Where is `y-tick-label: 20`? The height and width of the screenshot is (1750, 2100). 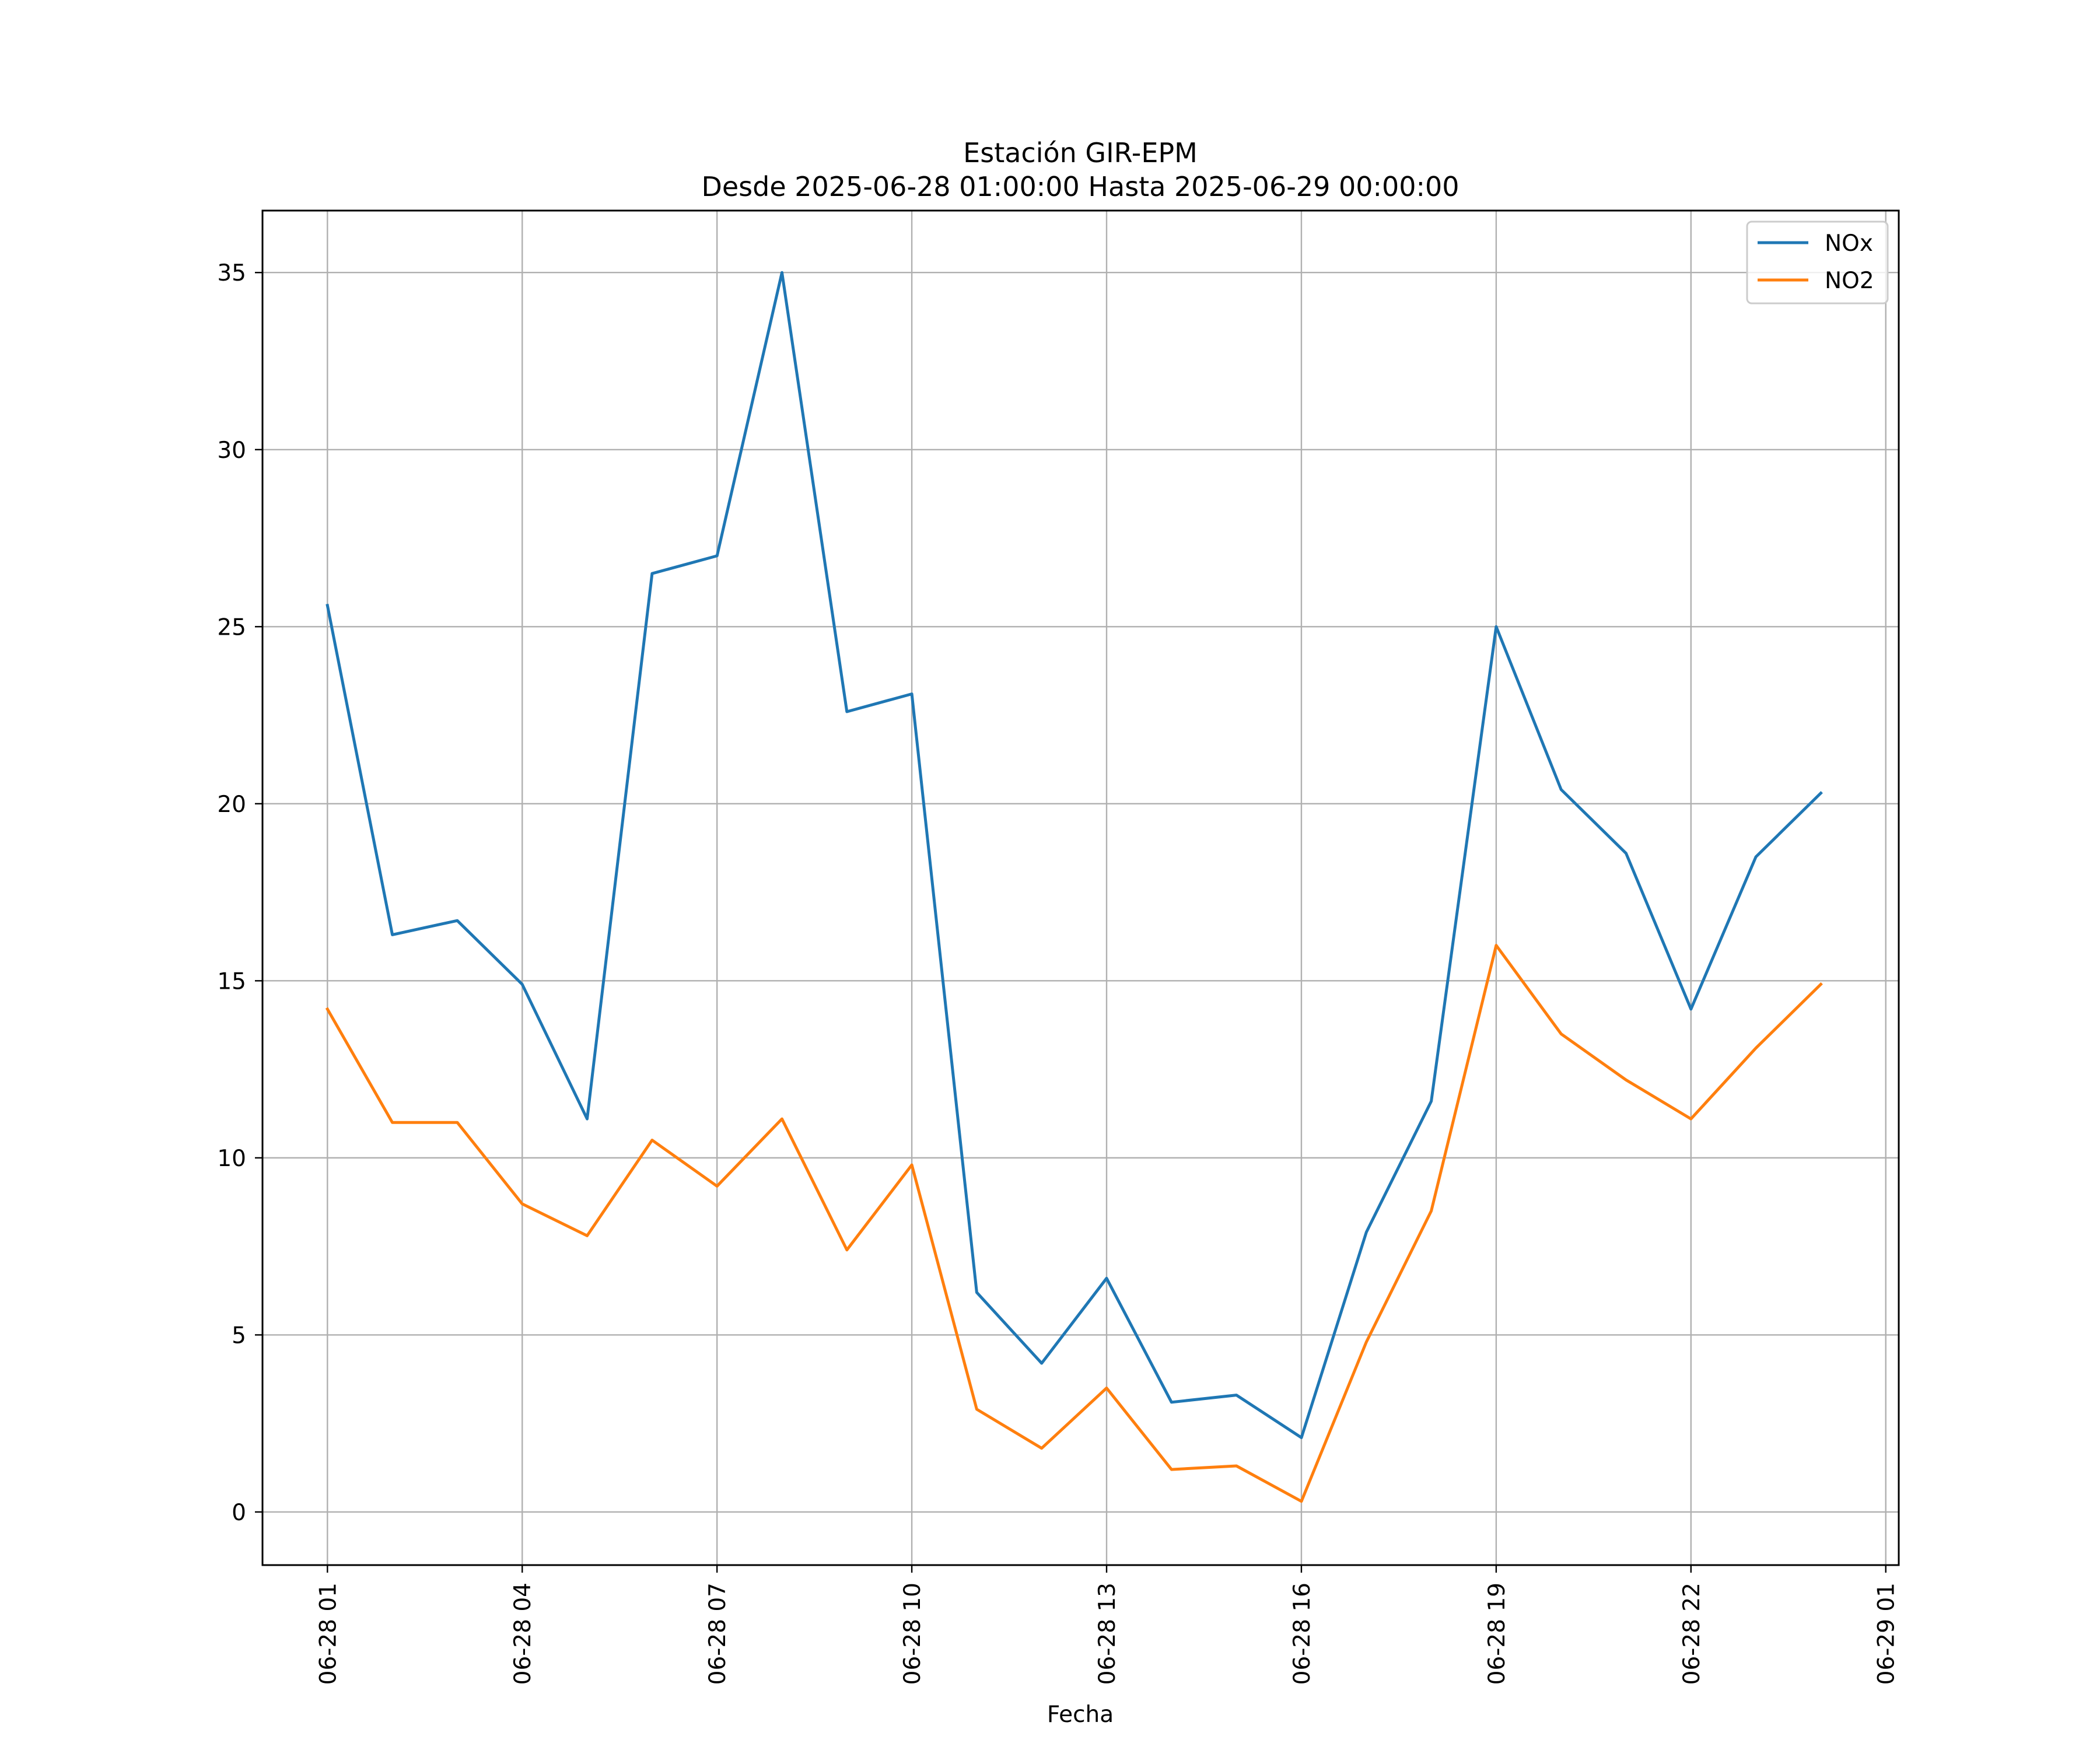 y-tick-label: 20 is located at coordinates (231, 805).